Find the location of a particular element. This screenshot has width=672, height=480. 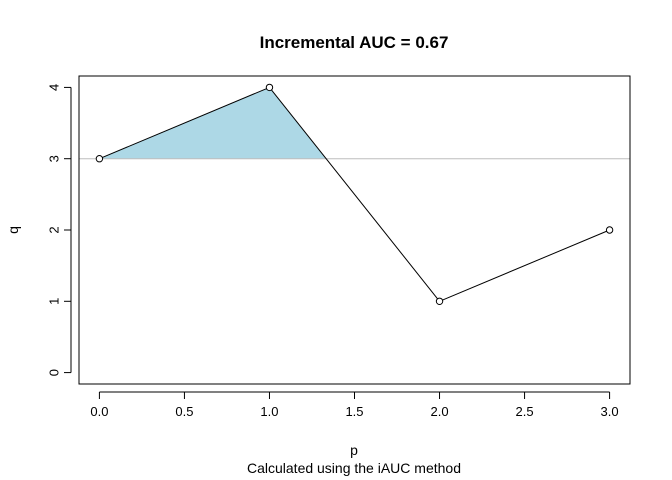

chart-title: Incremental AUC = 0.67 is located at coordinates (354, 42).